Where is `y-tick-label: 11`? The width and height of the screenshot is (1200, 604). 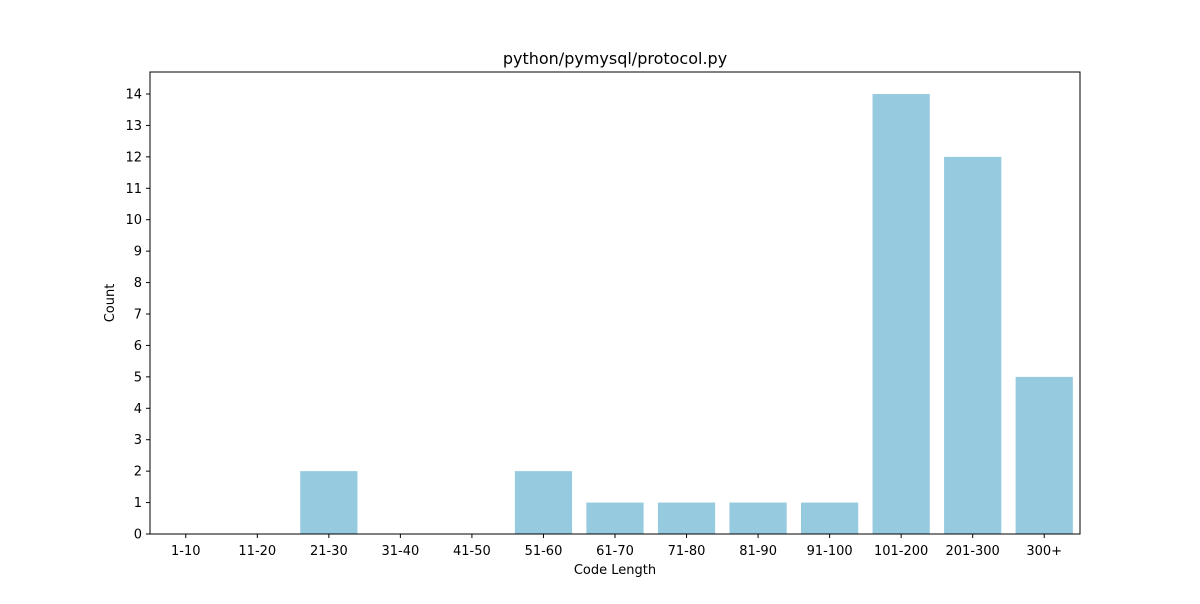
y-tick-label: 11 is located at coordinates (133, 189).